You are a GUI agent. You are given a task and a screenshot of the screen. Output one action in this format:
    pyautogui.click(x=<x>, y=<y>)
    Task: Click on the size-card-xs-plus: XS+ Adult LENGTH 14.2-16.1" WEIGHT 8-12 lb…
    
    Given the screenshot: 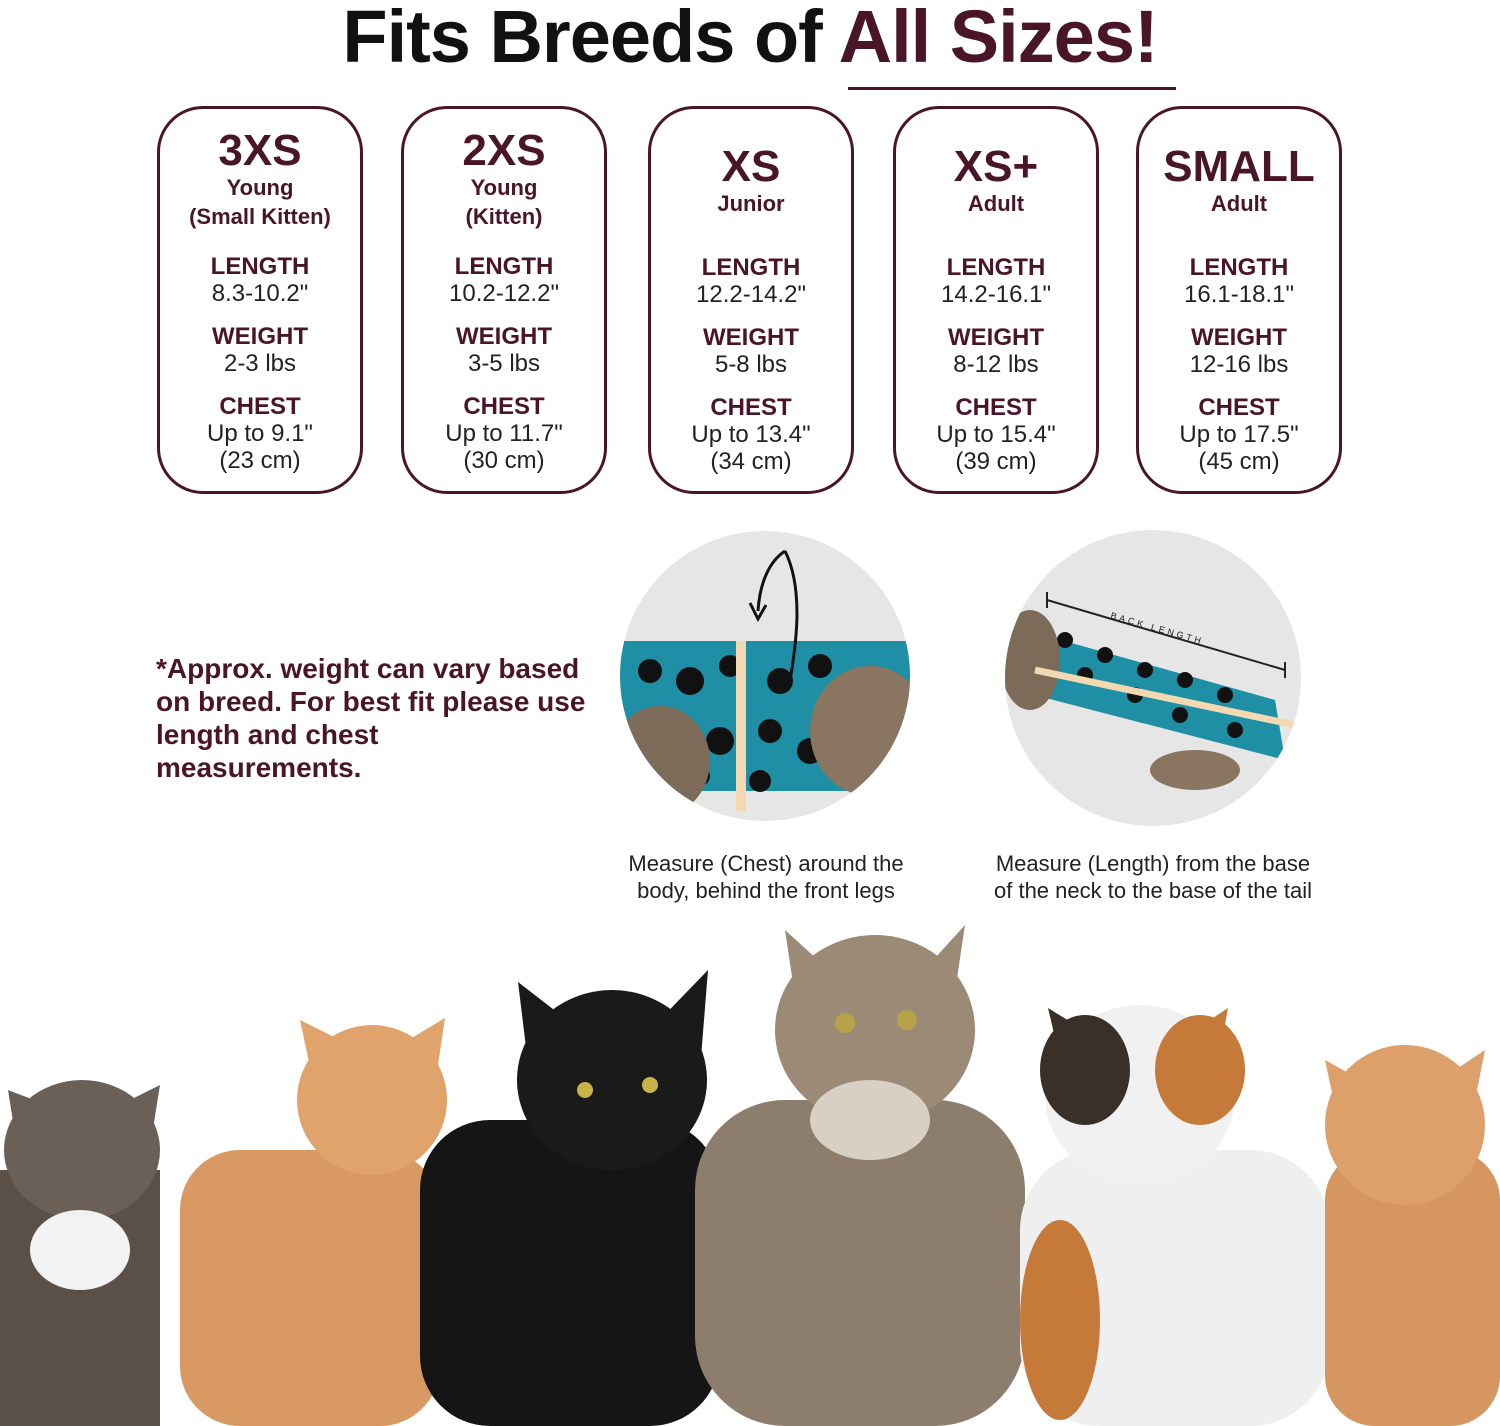 What is the action you would take?
    pyautogui.click(x=996, y=300)
    